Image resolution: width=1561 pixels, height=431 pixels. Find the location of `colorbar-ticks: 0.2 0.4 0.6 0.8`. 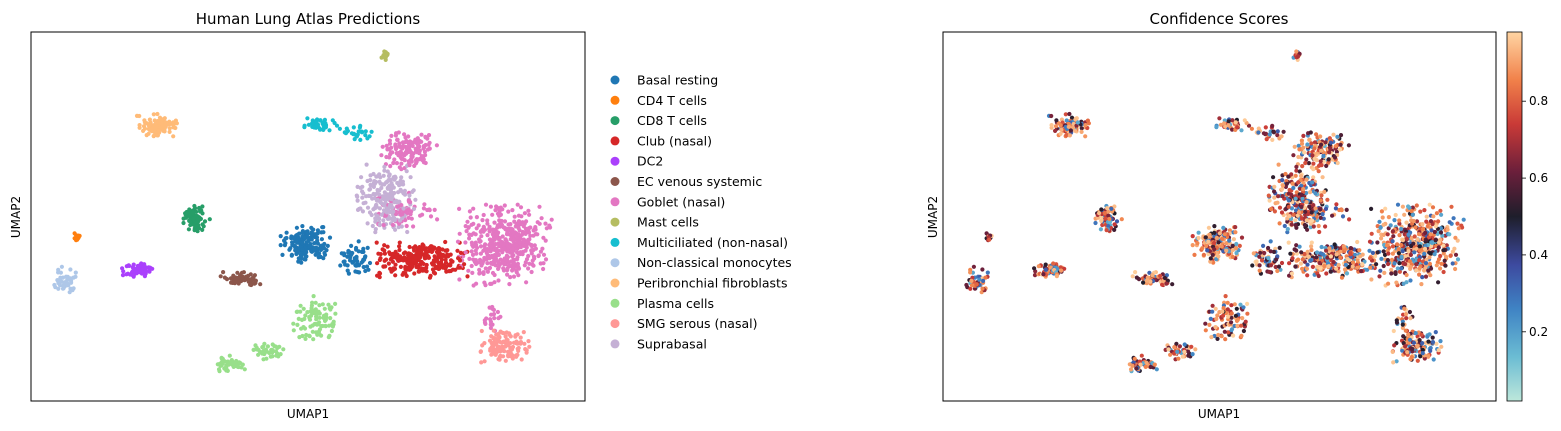

colorbar-ticks: 0.2 0.4 0.6 0.8 is located at coordinates (1535, 216).